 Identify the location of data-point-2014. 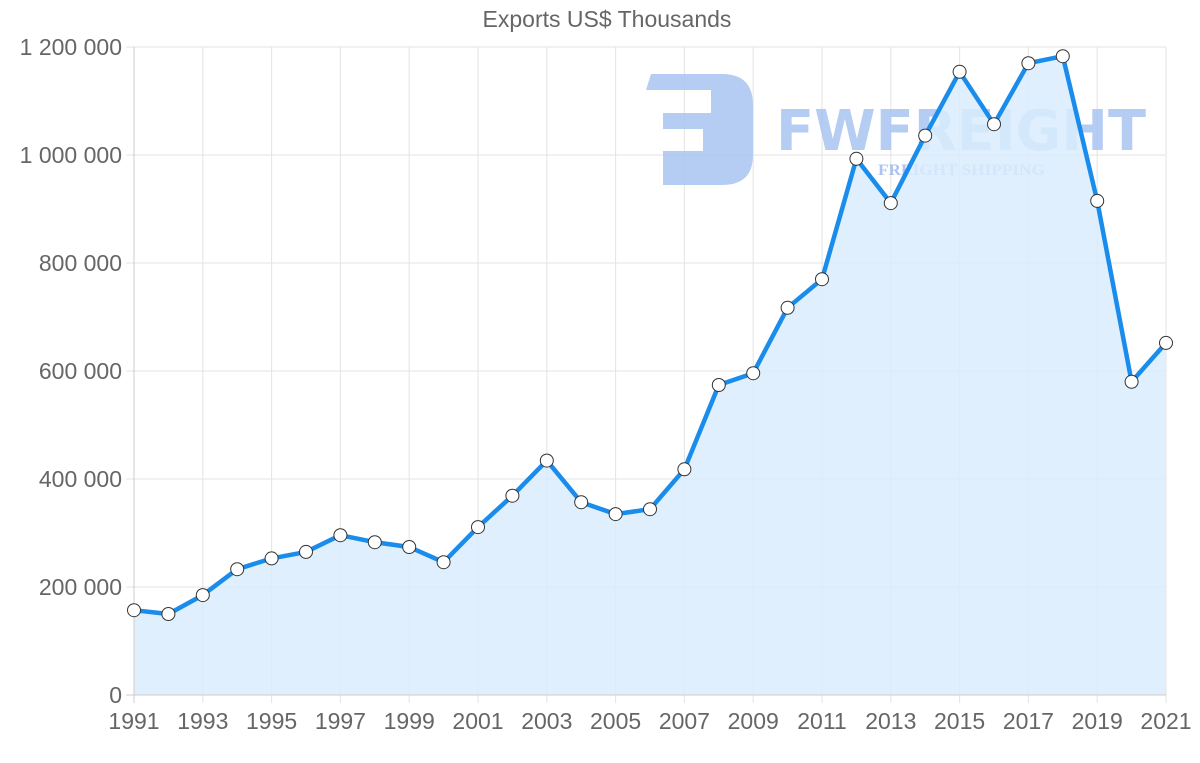
(925, 135).